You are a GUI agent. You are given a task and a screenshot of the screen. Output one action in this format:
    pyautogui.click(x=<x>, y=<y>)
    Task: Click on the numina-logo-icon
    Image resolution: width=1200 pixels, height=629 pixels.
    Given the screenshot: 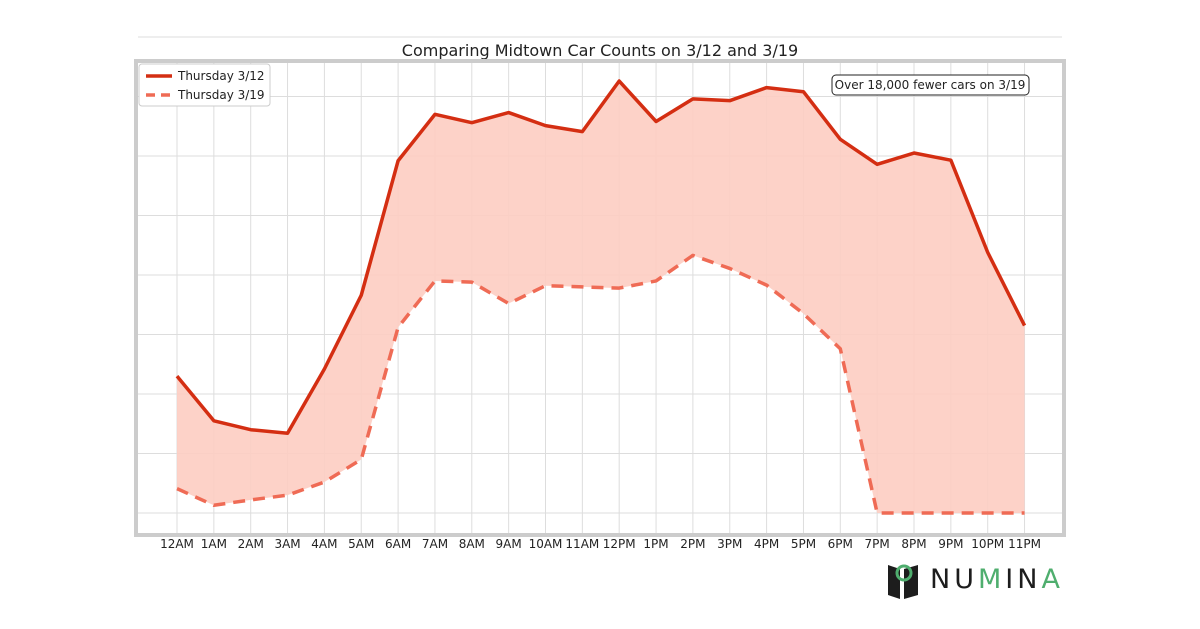 What is the action you would take?
    pyautogui.click(x=903, y=581)
    